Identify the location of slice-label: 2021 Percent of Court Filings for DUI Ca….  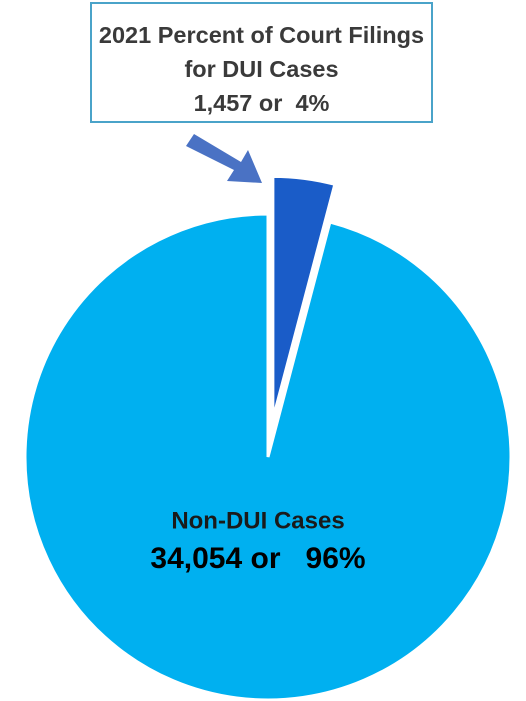
(261, 52).